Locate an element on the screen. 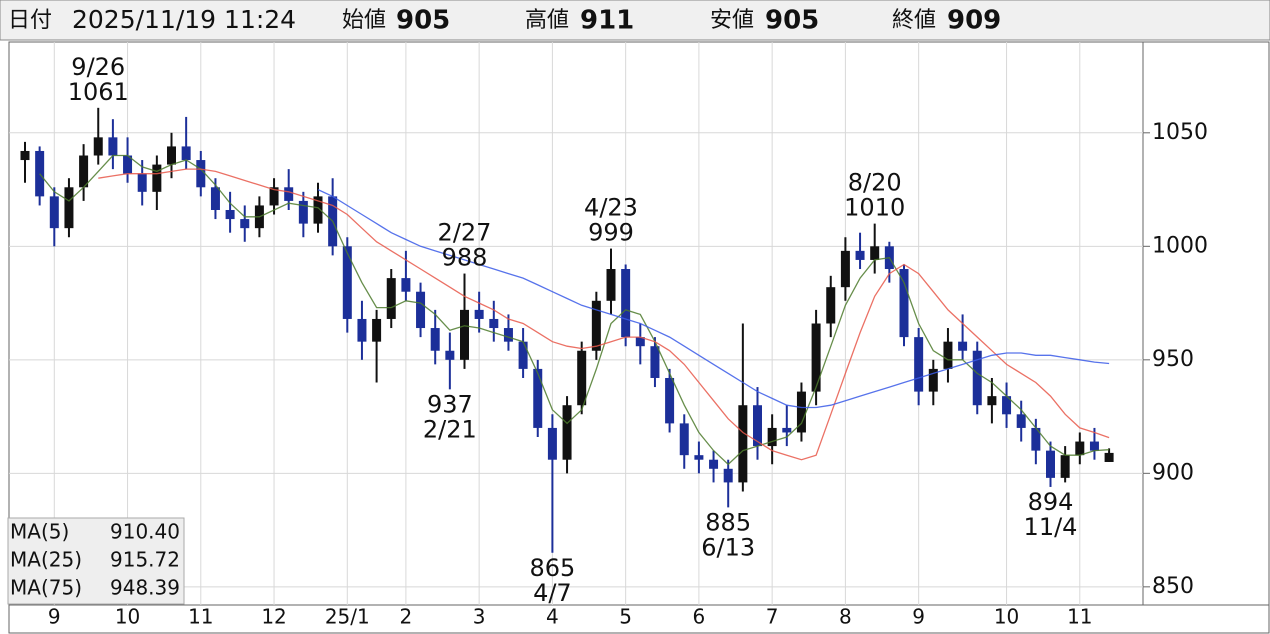 The width and height of the screenshot is (1270, 634). y-tick-label: 1050 is located at coordinates (1180, 132).